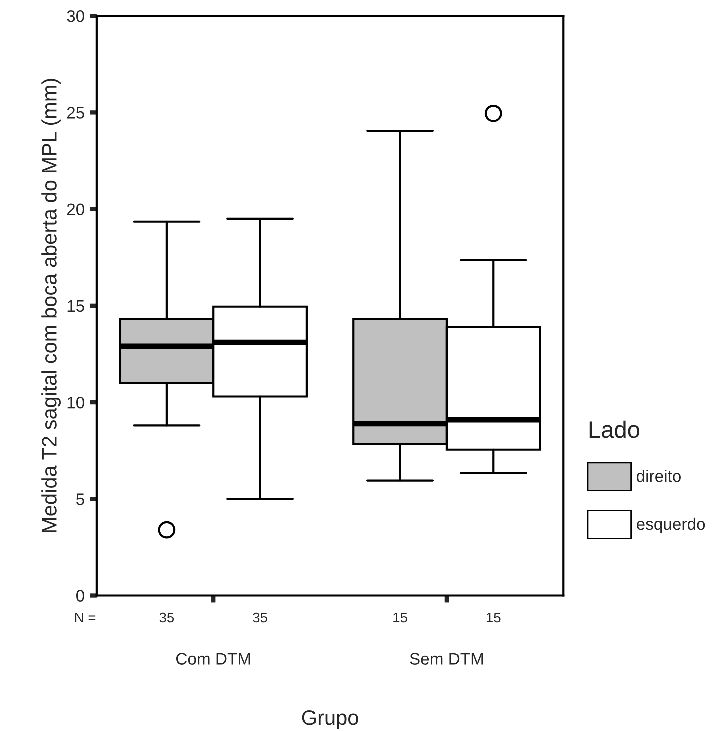 The image size is (718, 731). I want to click on legend-label: esquerdo, so click(671, 526).